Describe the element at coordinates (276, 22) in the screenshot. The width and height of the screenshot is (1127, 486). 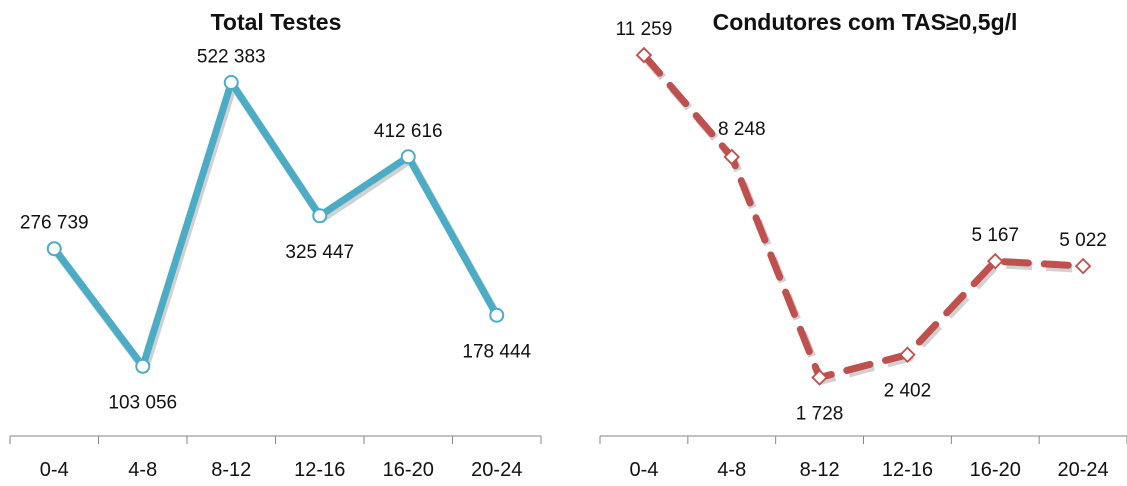
I see `chart-title: Total Testes` at that location.